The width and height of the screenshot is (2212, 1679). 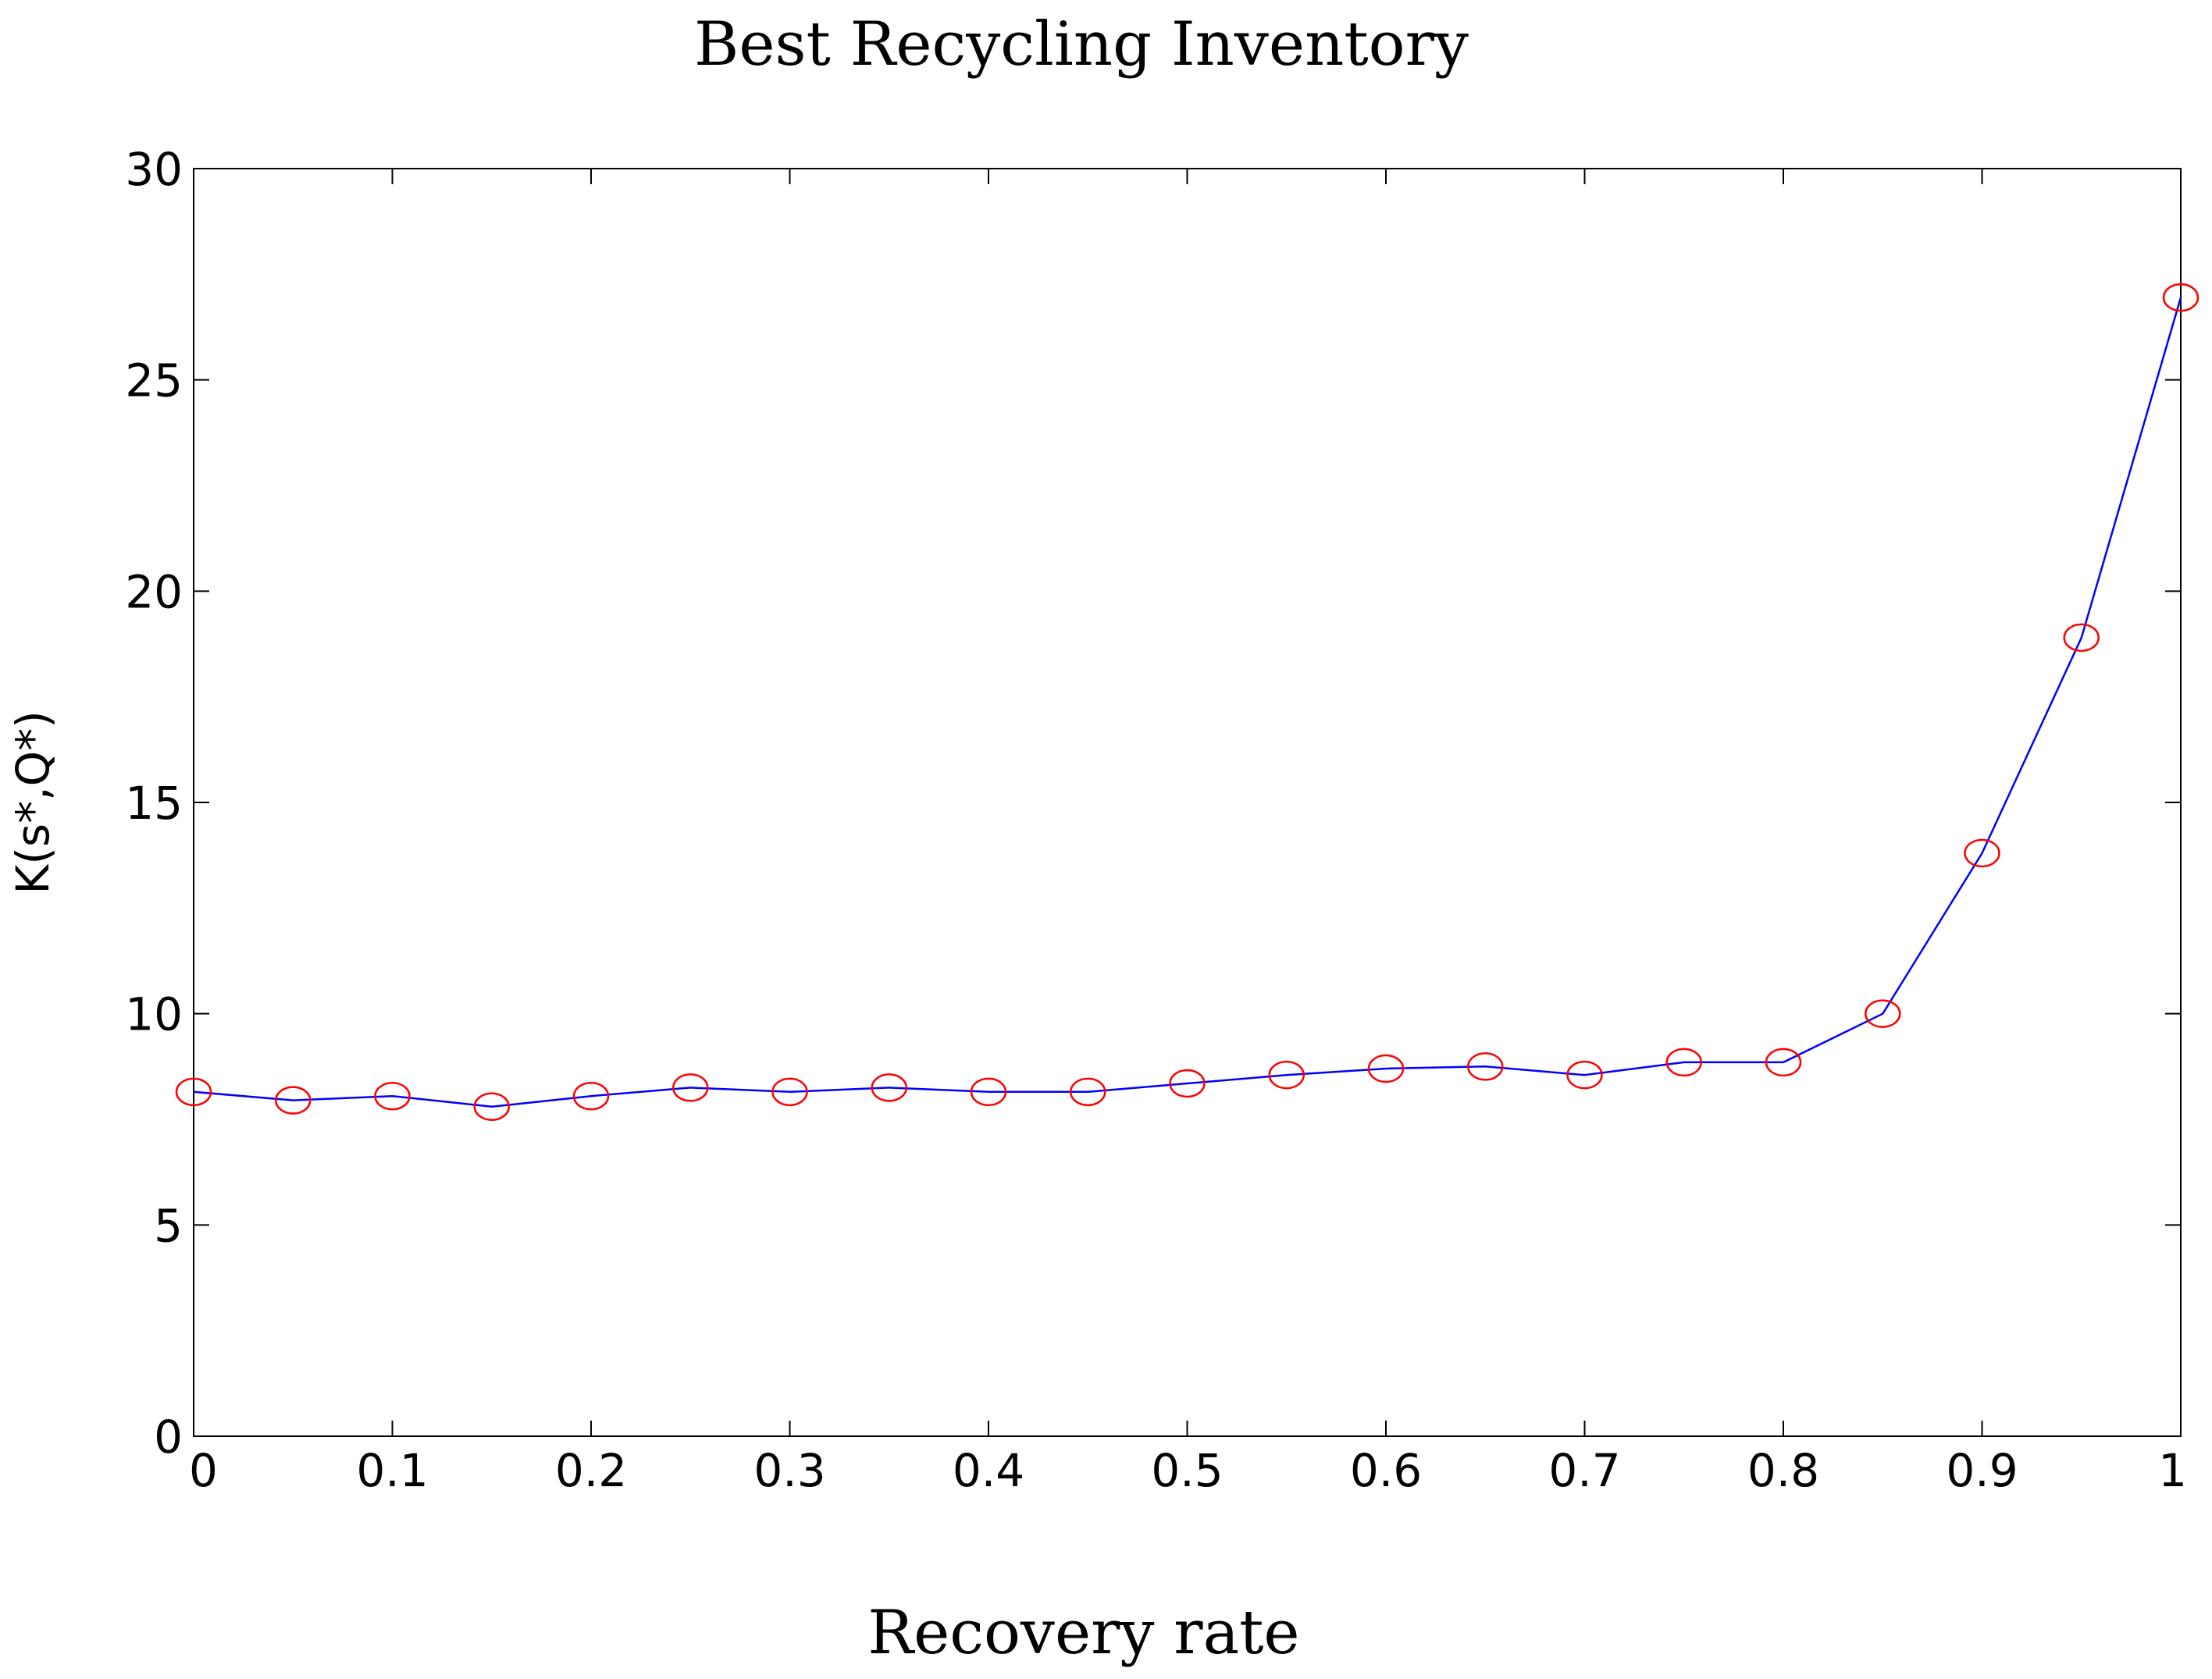 What do you see at coordinates (32, 802) in the screenshot?
I see `y-axis-label: K(s*,Q*)` at bounding box center [32, 802].